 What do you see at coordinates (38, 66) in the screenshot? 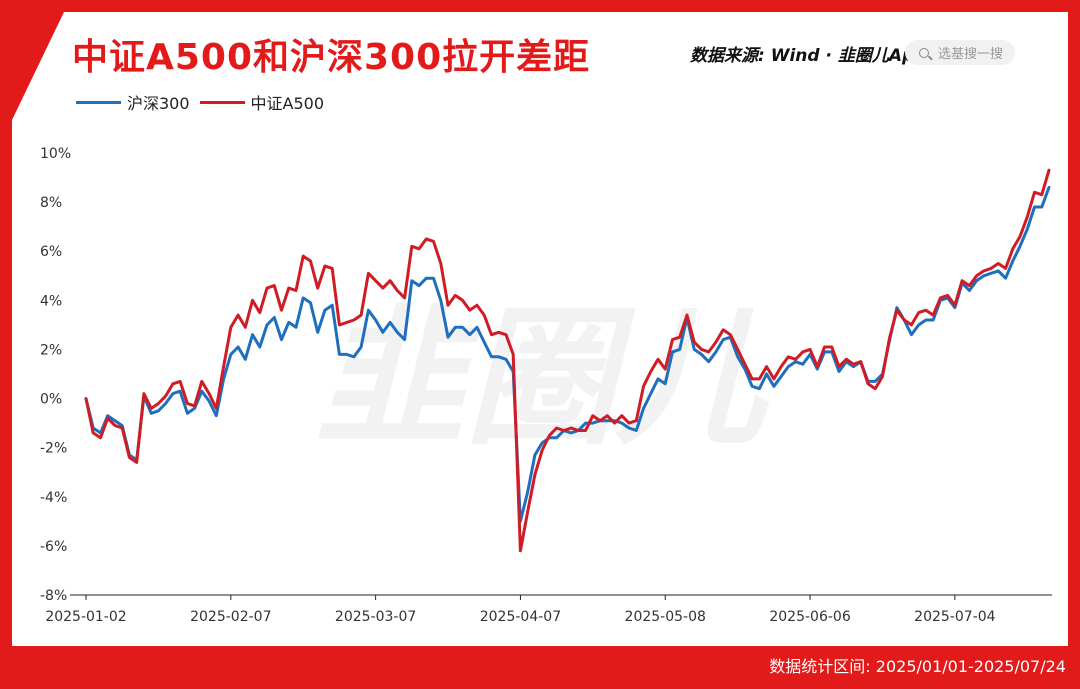
I see `corner-accent` at bounding box center [38, 66].